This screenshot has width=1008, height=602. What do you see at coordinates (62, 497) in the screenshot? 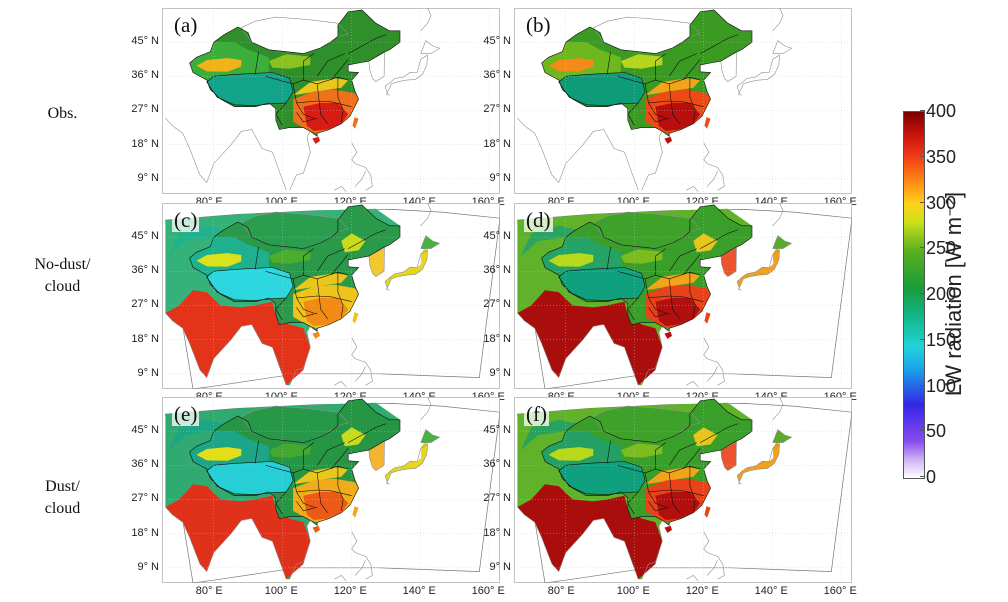
I see `row-label-dust-cloud: Dust/ cloud` at bounding box center [62, 497].